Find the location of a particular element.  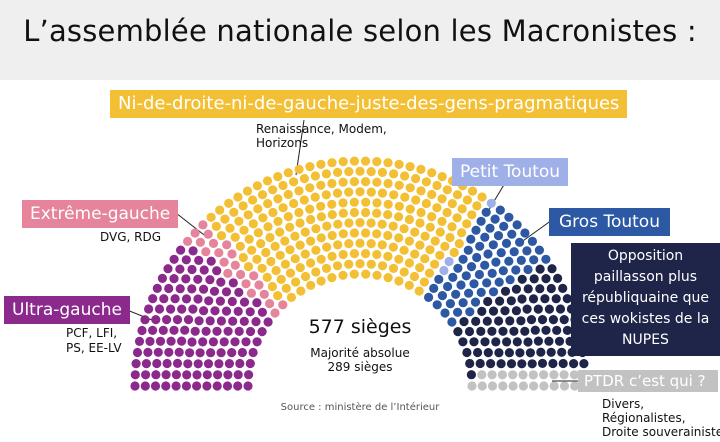

leader-line-gros-toutou is located at coordinates (536, 231).